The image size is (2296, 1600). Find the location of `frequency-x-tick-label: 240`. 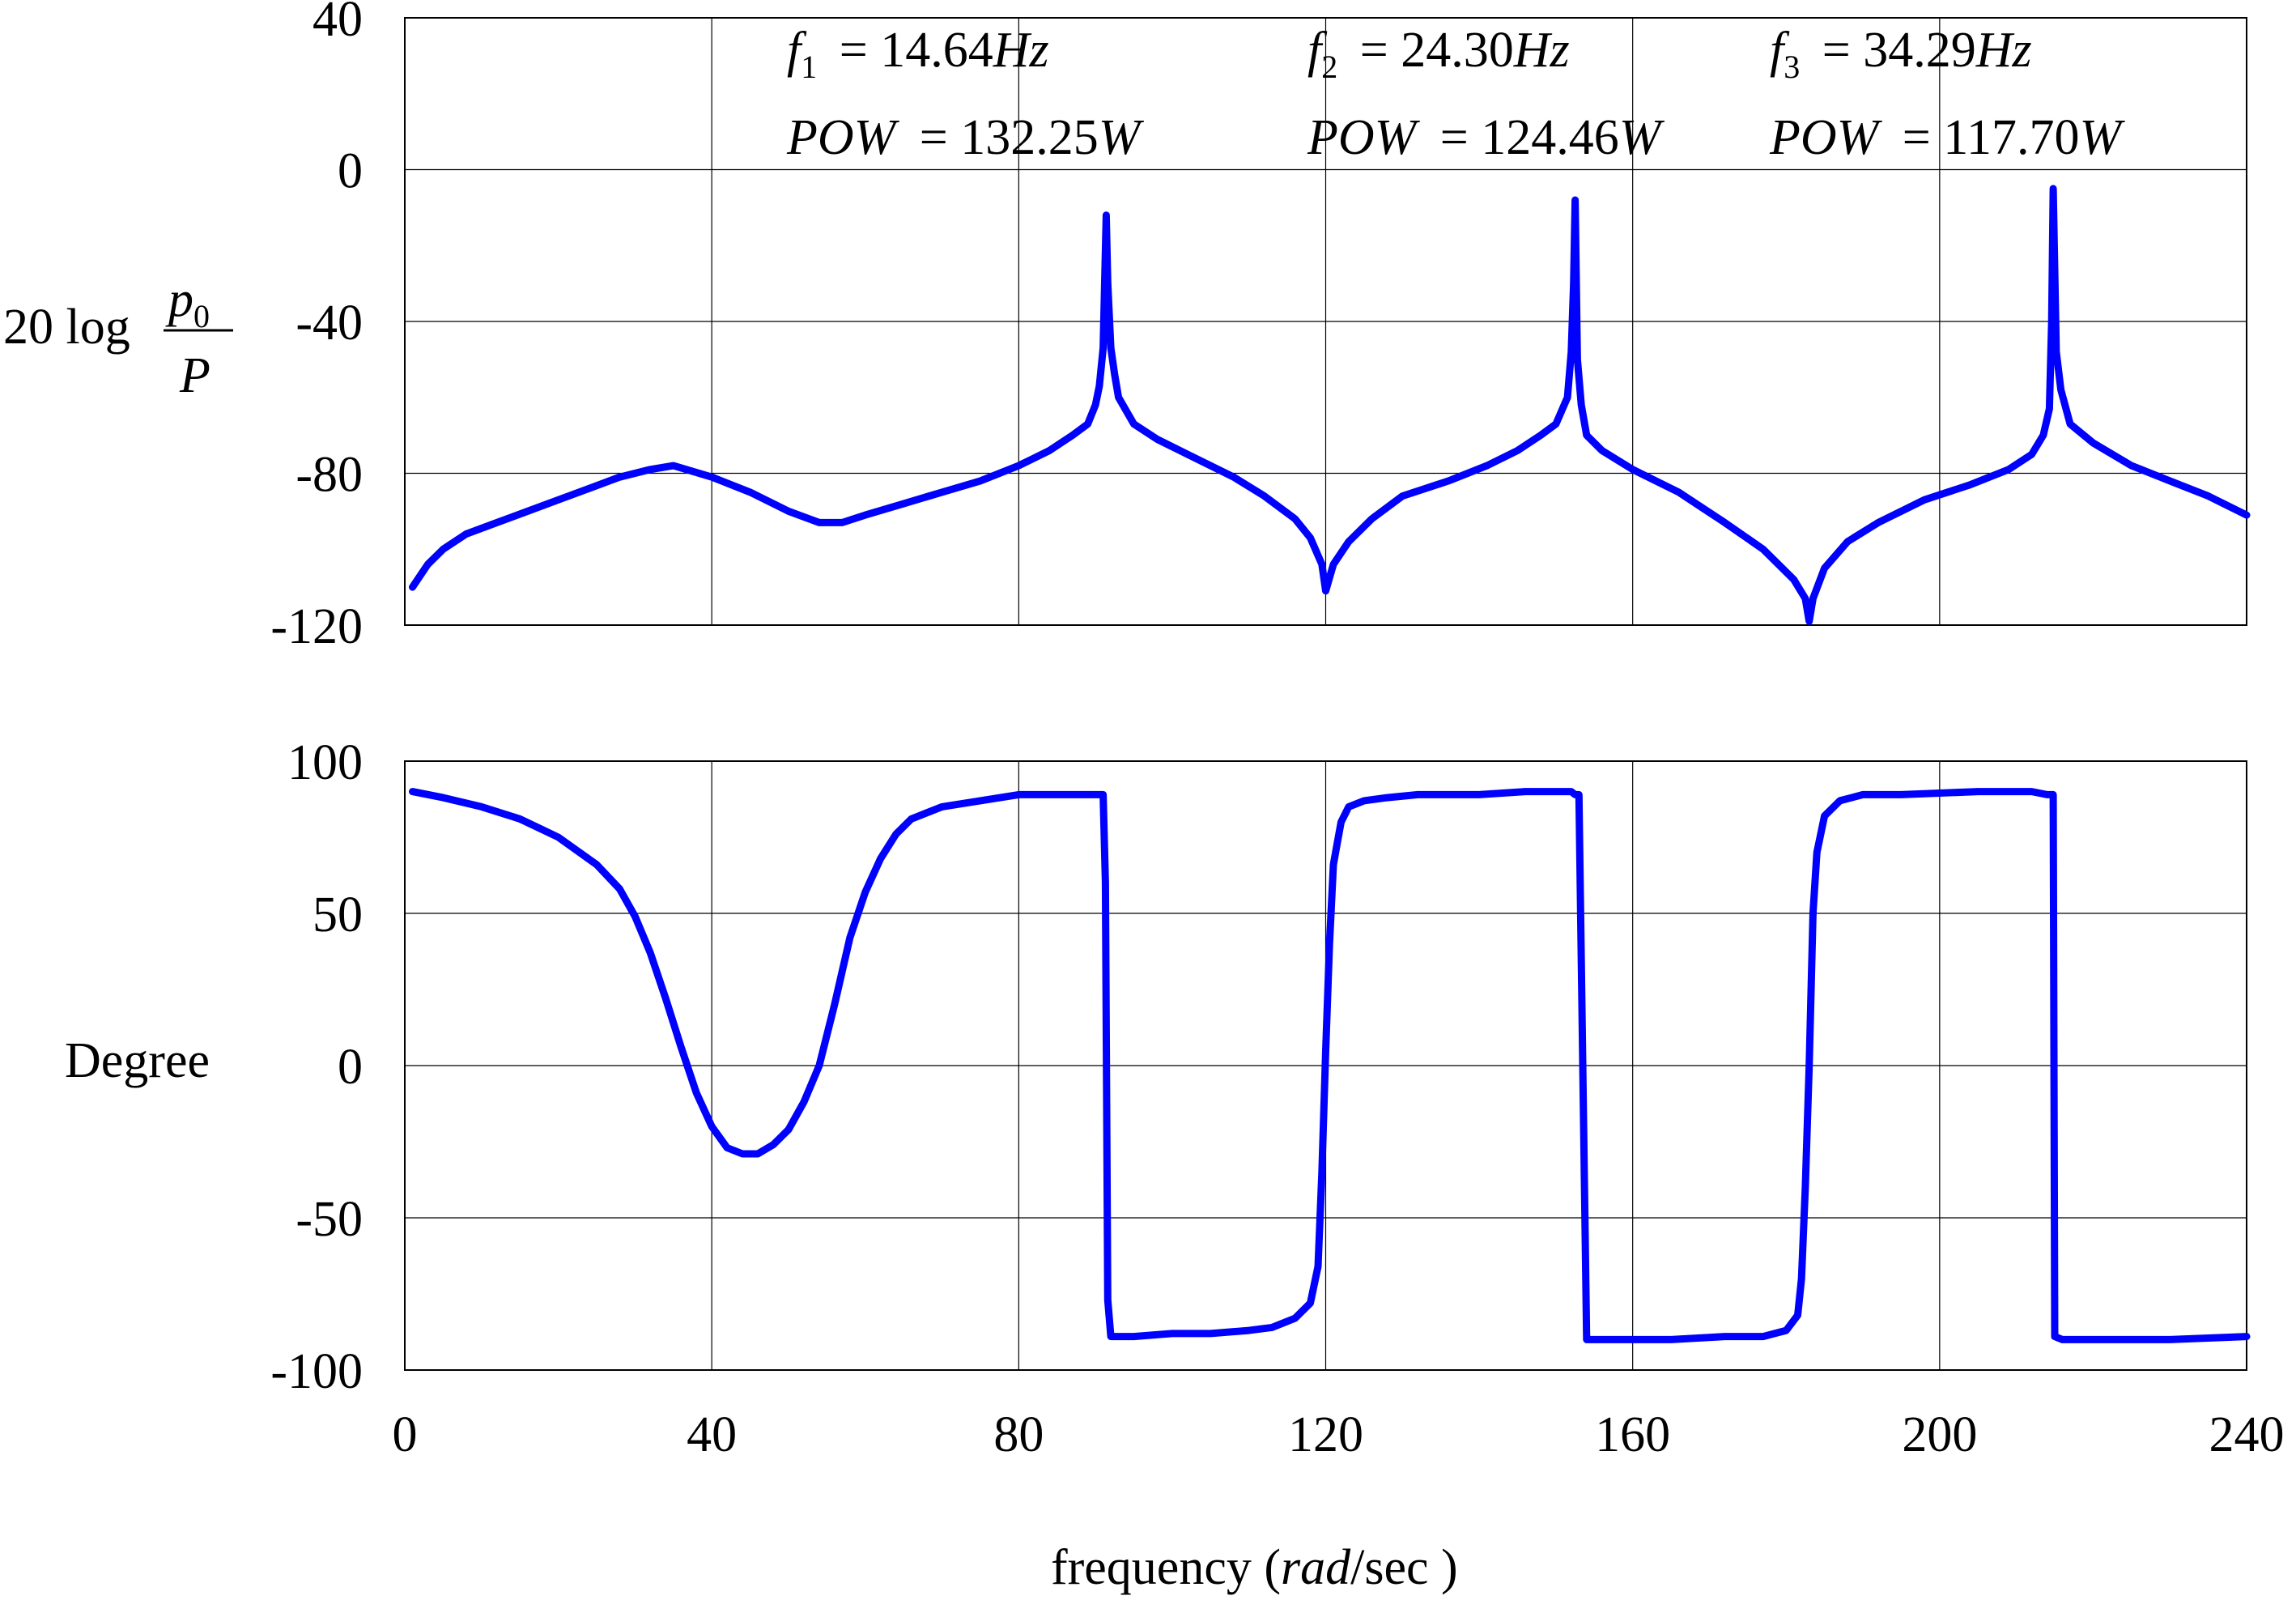

frequency-x-tick-label: 240 is located at coordinates (2247, 1434).